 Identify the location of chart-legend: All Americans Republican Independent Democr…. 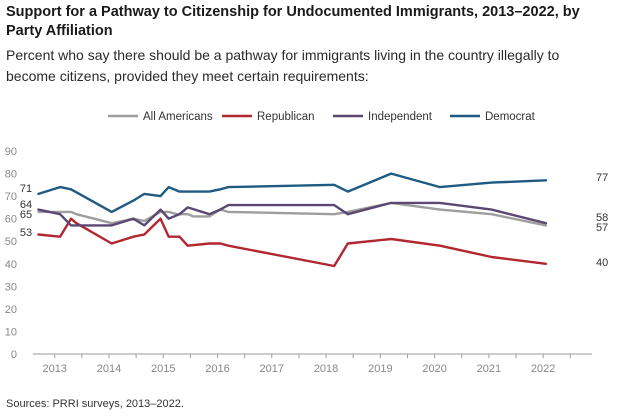
(322, 117).